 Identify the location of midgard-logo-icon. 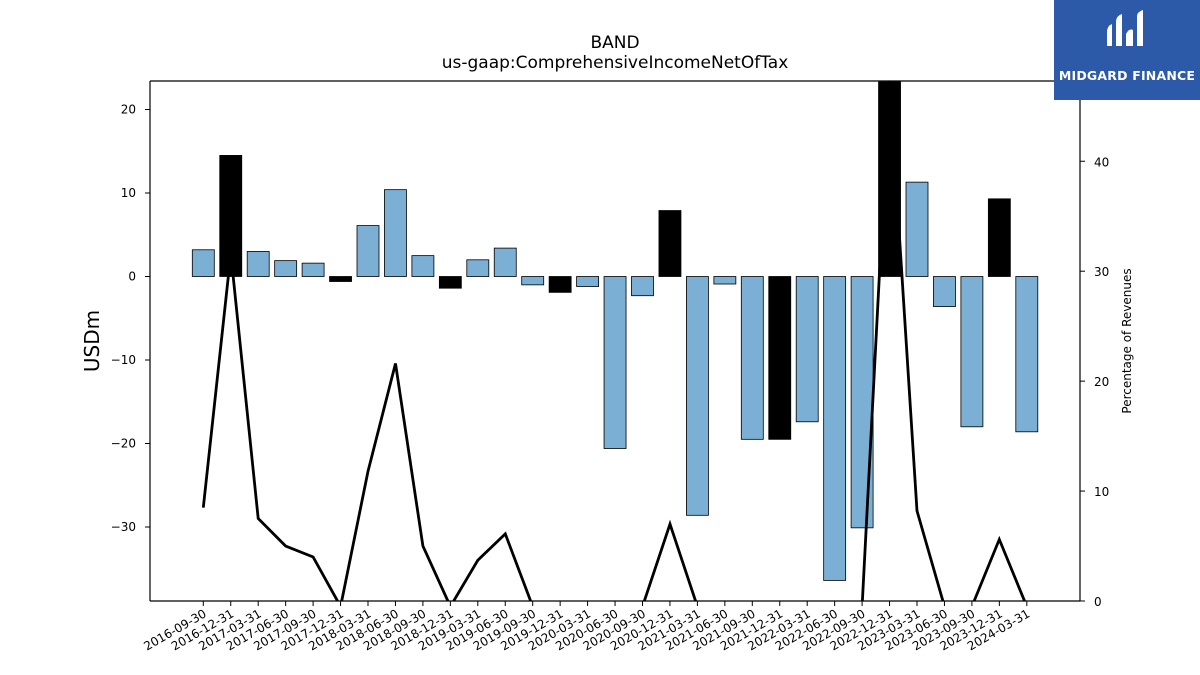
(1125, 28).